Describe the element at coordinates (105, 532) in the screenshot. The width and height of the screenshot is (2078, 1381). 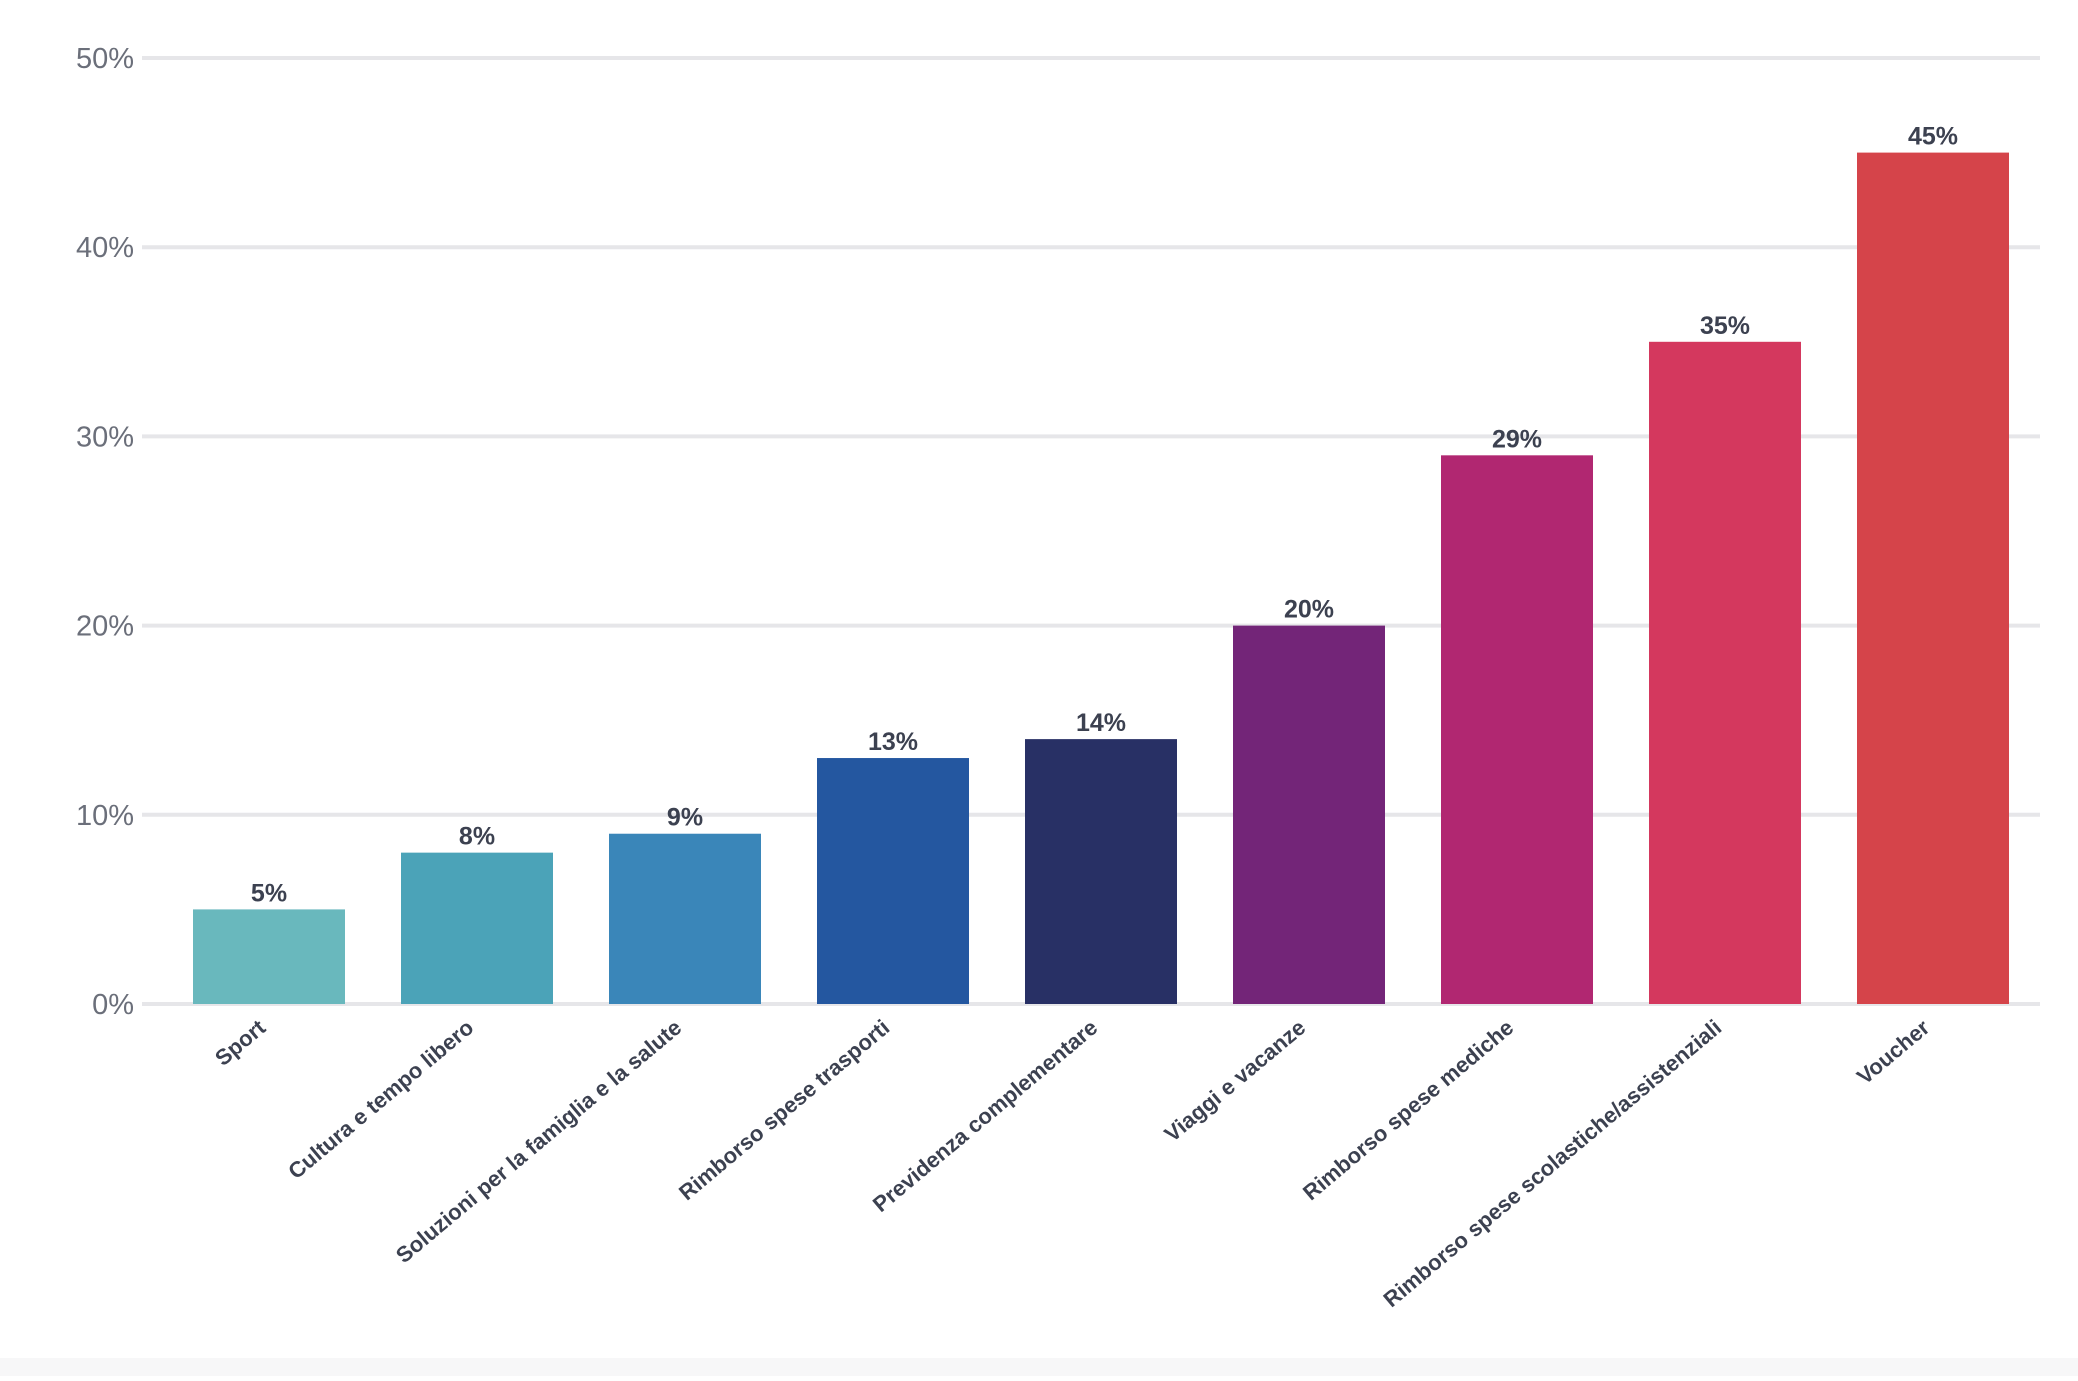
I see `y-axis-ticks: 0% 10% 20% 30% 40% 50%` at that location.